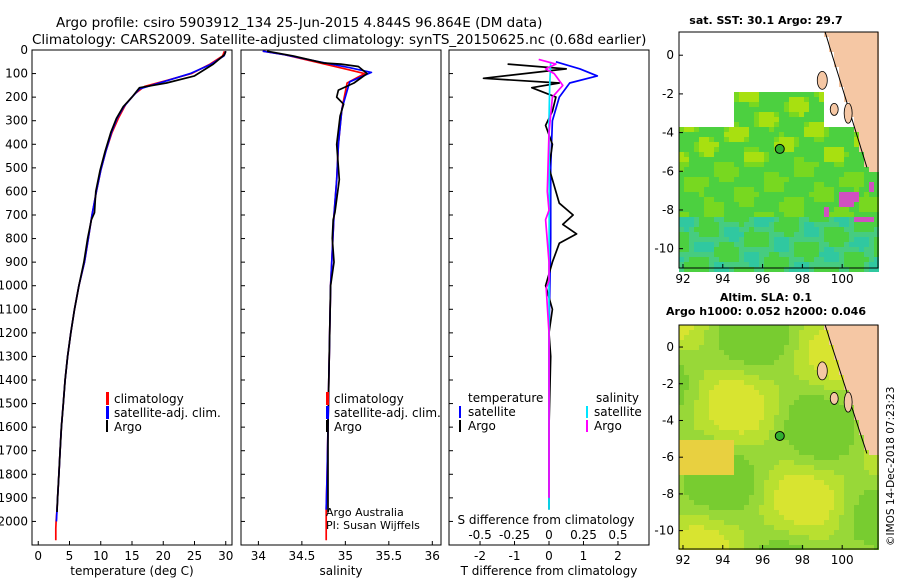 The height and width of the screenshot is (580, 900). I want to click on map-x-tick-label: 100, so click(842, 279).